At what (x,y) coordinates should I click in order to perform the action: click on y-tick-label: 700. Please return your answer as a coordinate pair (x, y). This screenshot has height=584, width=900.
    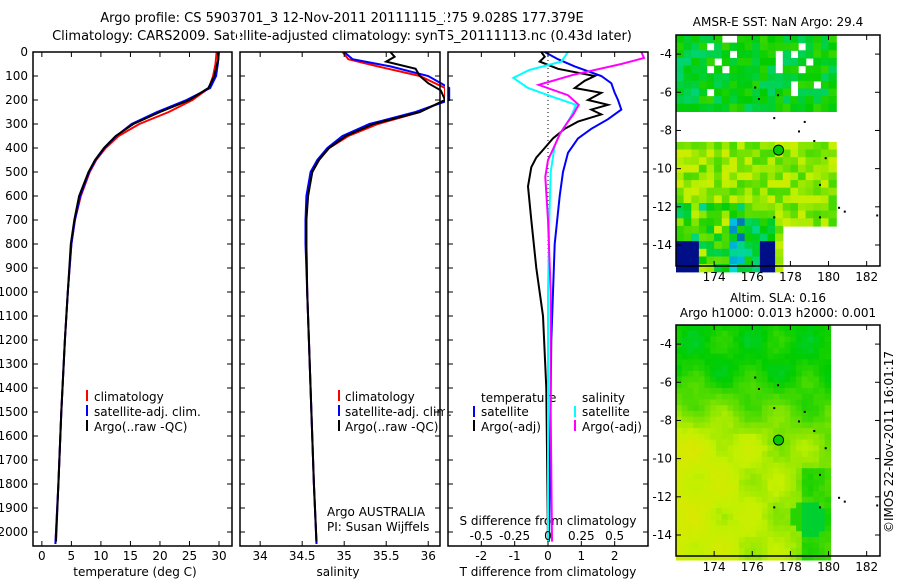
    Looking at the image, I should click on (16, 220).